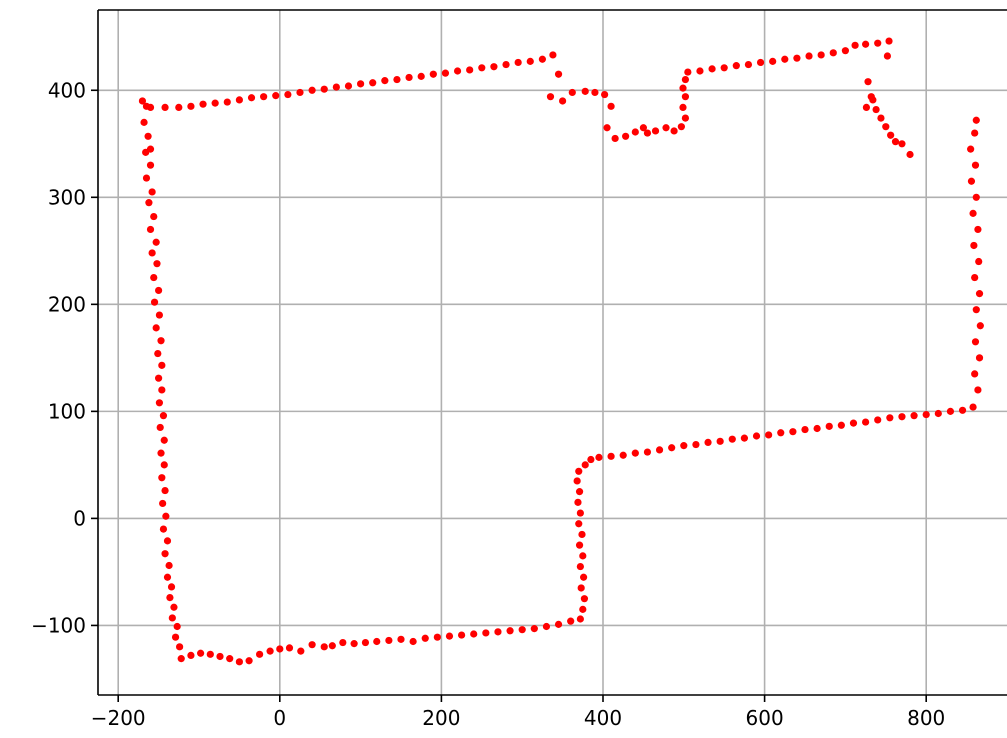  What do you see at coordinates (118, 718) in the screenshot?
I see `x-tick-label: −200` at bounding box center [118, 718].